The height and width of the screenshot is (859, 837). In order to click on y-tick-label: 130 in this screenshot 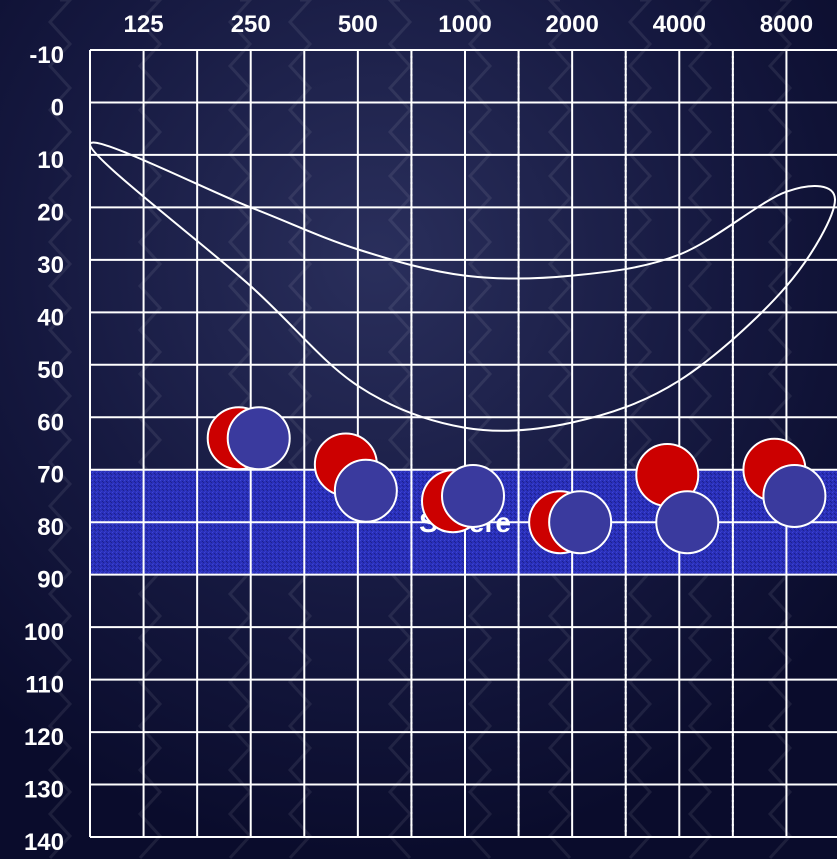, I will do `click(44, 790)`.